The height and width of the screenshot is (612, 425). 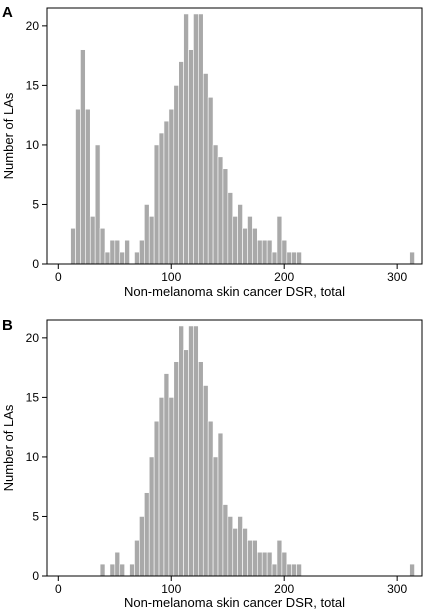 What do you see at coordinates (171, 589) in the screenshot?
I see `x-tick-label: 100` at bounding box center [171, 589].